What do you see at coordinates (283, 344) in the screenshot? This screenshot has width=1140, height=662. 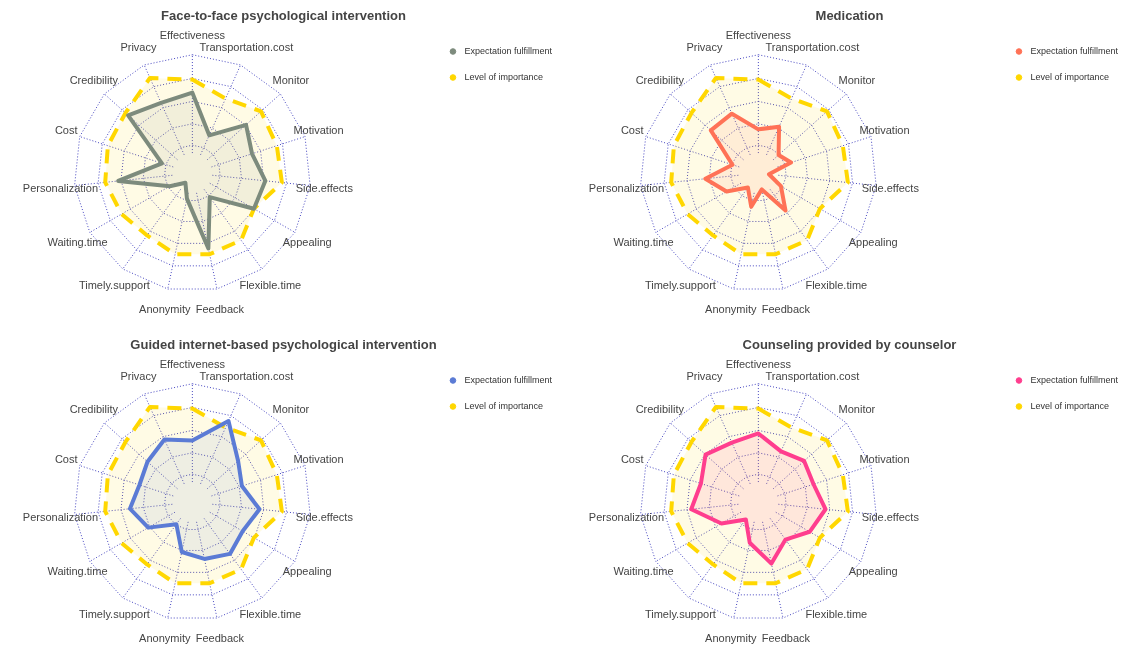 I see `chart-title: Guided internet-based psychological intervention` at bounding box center [283, 344].